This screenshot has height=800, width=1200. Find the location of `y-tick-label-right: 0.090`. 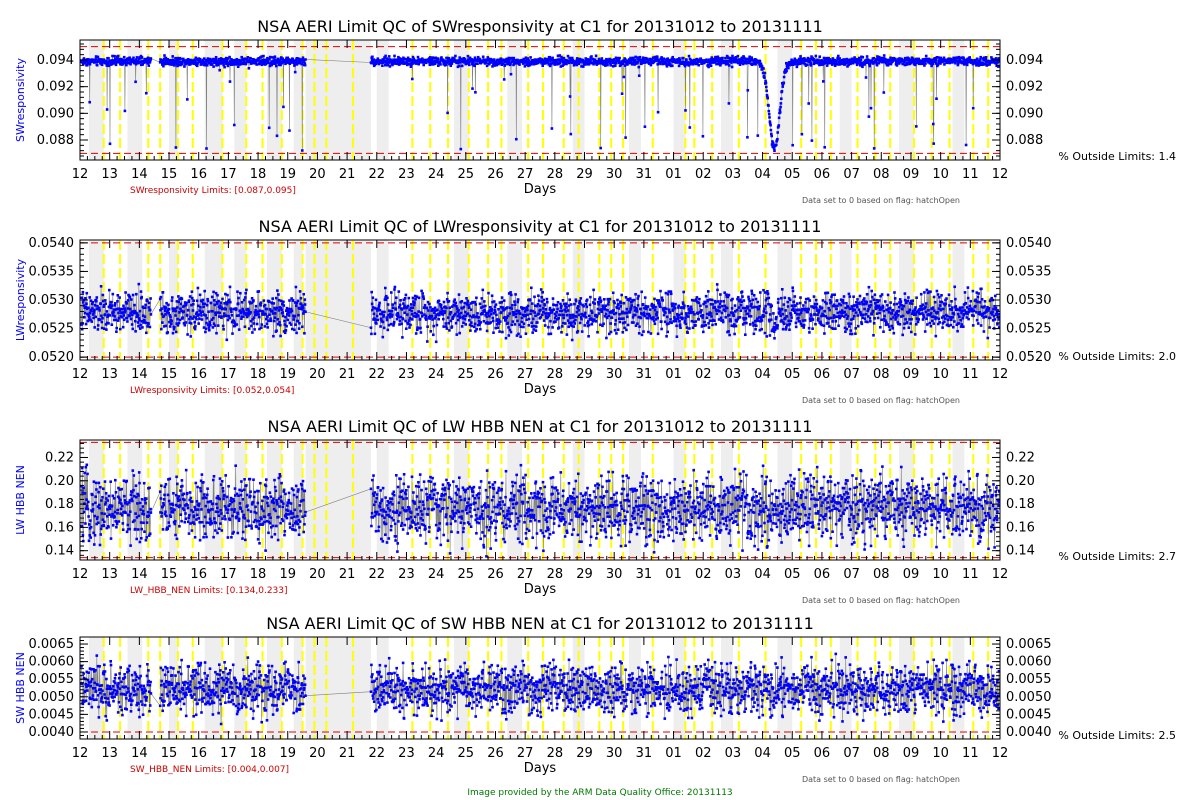

y-tick-label-right: 0.090 is located at coordinates (1024, 113).